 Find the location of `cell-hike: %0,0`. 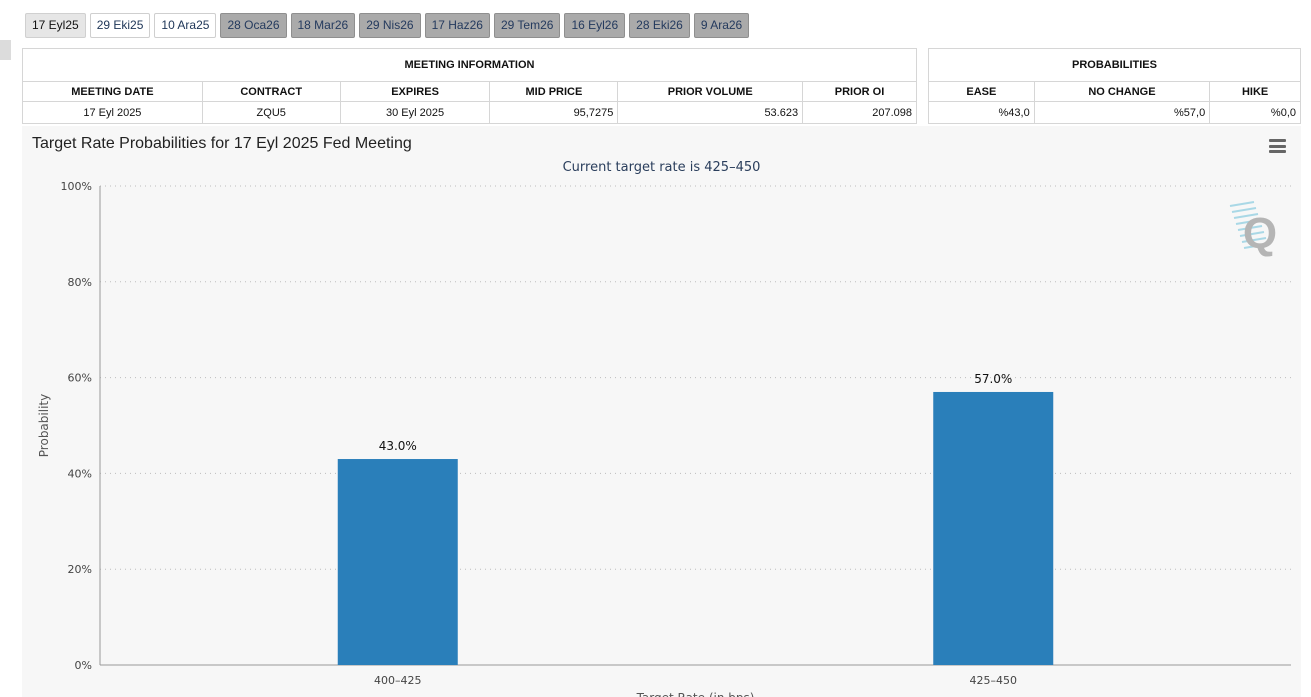

cell-hike: %0,0 is located at coordinates (1255, 112).